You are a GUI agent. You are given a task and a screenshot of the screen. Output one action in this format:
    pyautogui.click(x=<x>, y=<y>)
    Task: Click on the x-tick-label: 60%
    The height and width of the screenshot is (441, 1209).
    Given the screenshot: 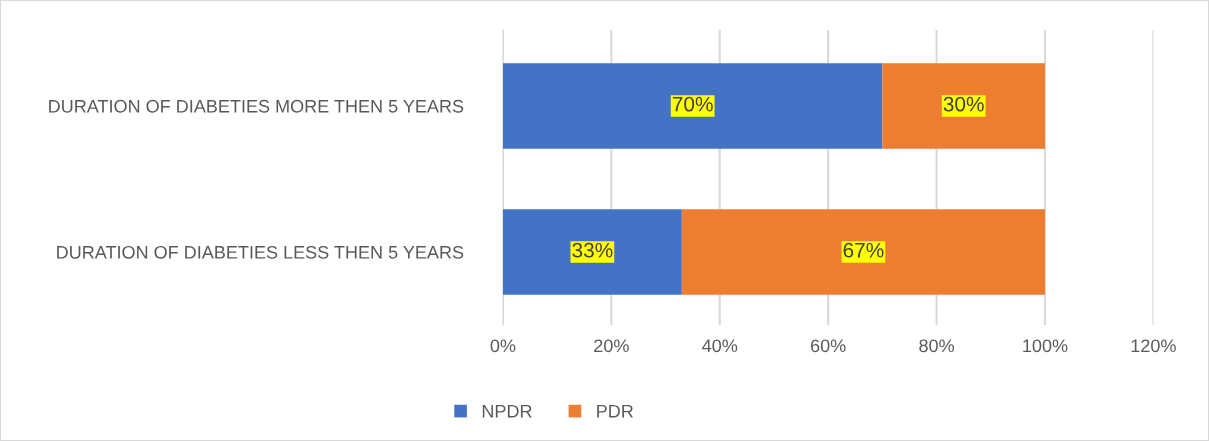 What is the action you would take?
    pyautogui.click(x=828, y=346)
    